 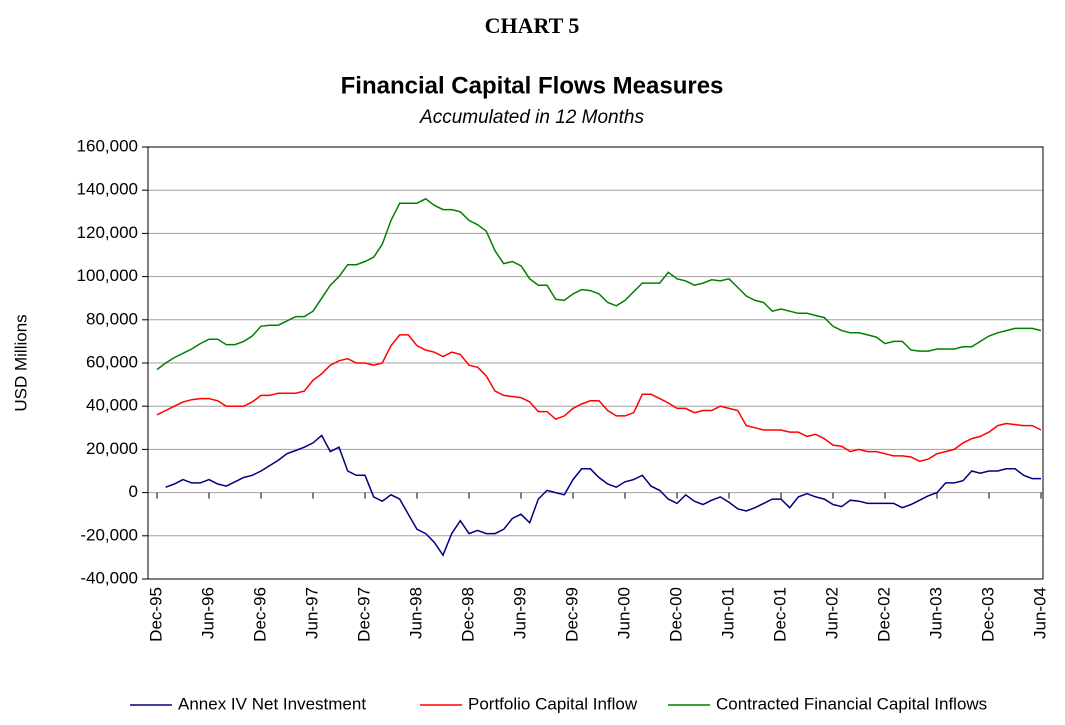 I want to click on y-tick-label: 100,000, so click(x=107, y=275).